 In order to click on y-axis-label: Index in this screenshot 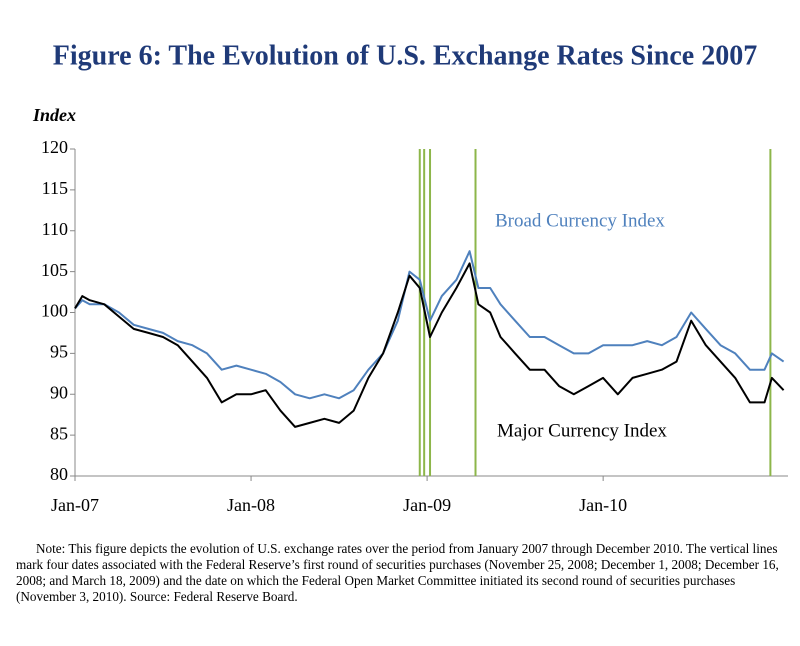, I will do `click(54, 115)`.